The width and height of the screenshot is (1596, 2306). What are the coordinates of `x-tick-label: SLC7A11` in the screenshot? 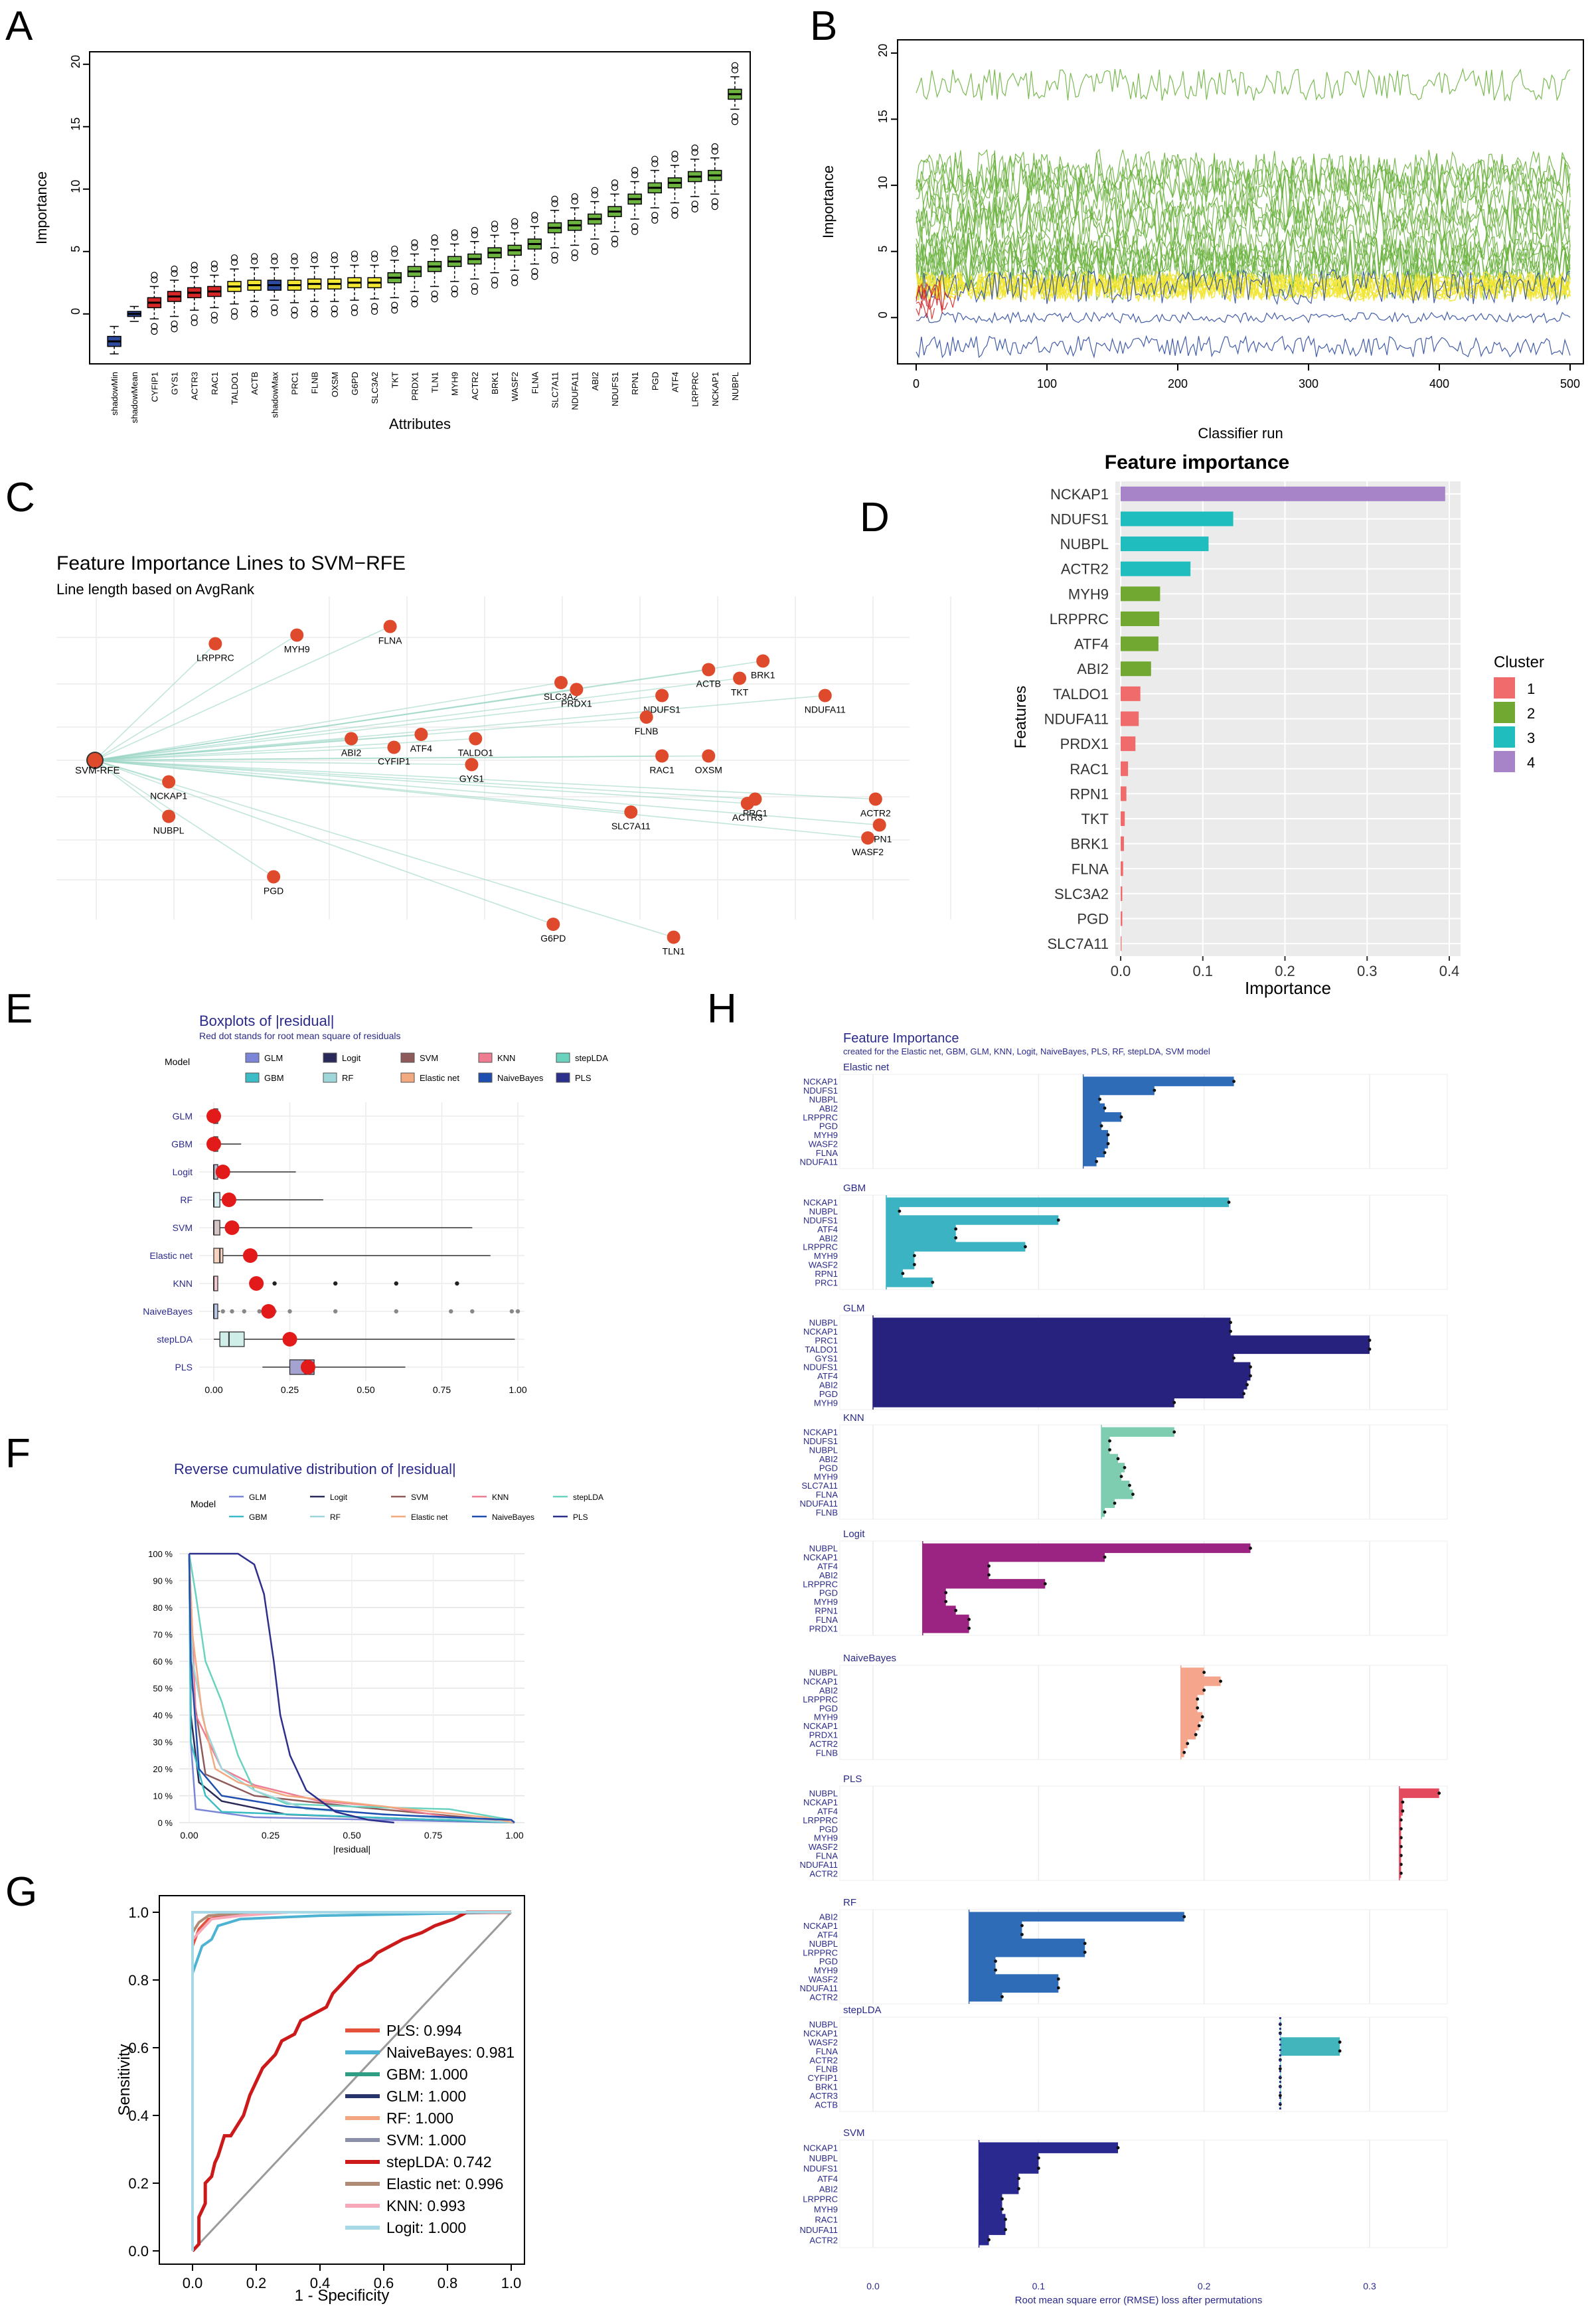 It's located at (555, 390).